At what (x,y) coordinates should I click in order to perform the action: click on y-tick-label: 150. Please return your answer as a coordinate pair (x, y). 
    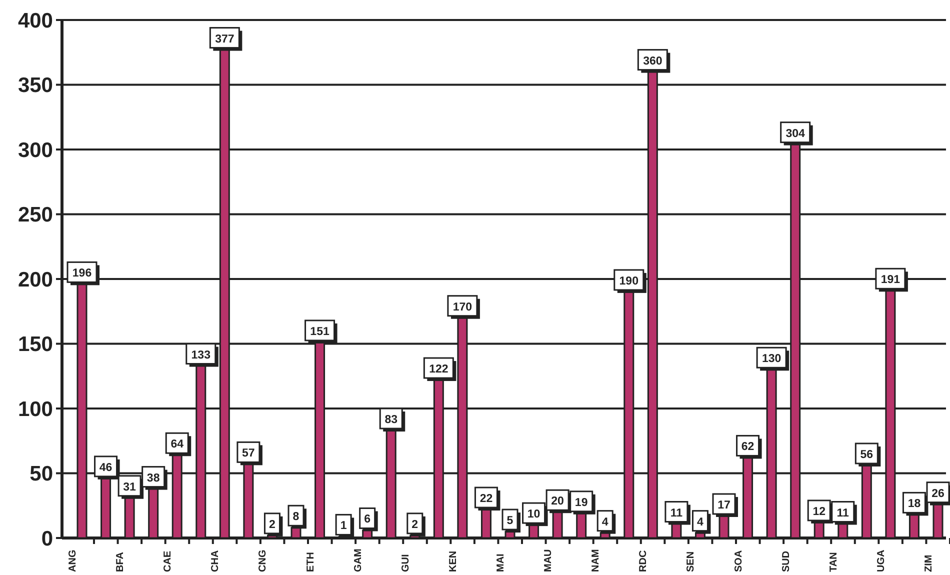
    Looking at the image, I should click on (35, 344).